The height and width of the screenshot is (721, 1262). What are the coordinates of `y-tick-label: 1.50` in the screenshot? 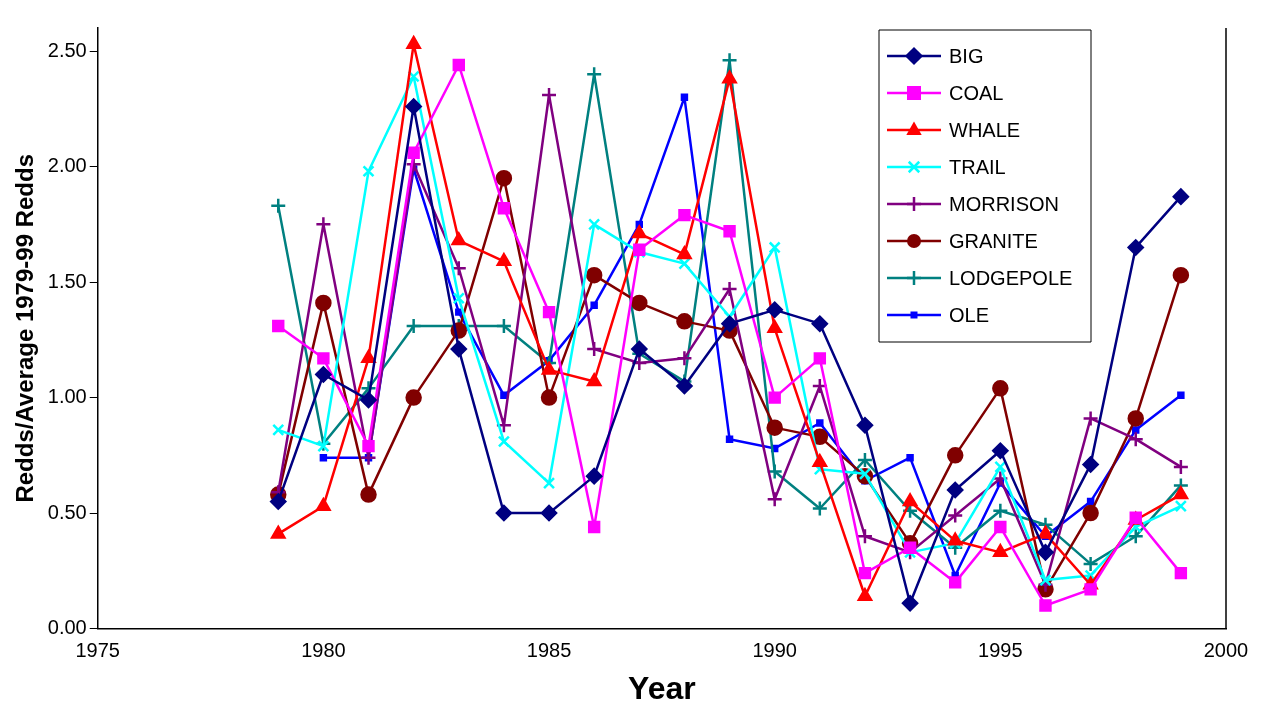 It's located at (67, 280).